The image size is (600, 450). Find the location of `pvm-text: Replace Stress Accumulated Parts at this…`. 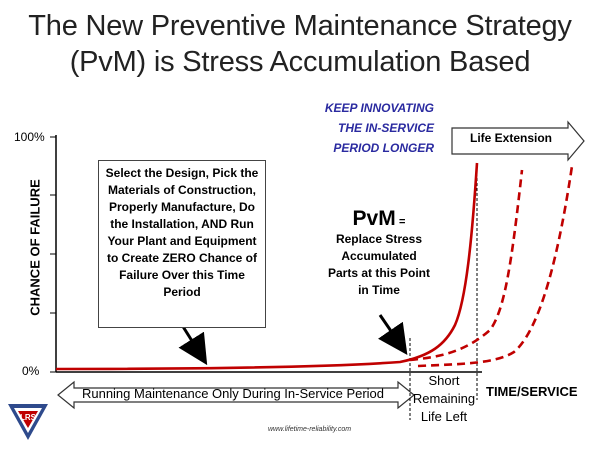

pvm-text: Replace Stress Accumulated Parts at this… is located at coordinates (379, 264).